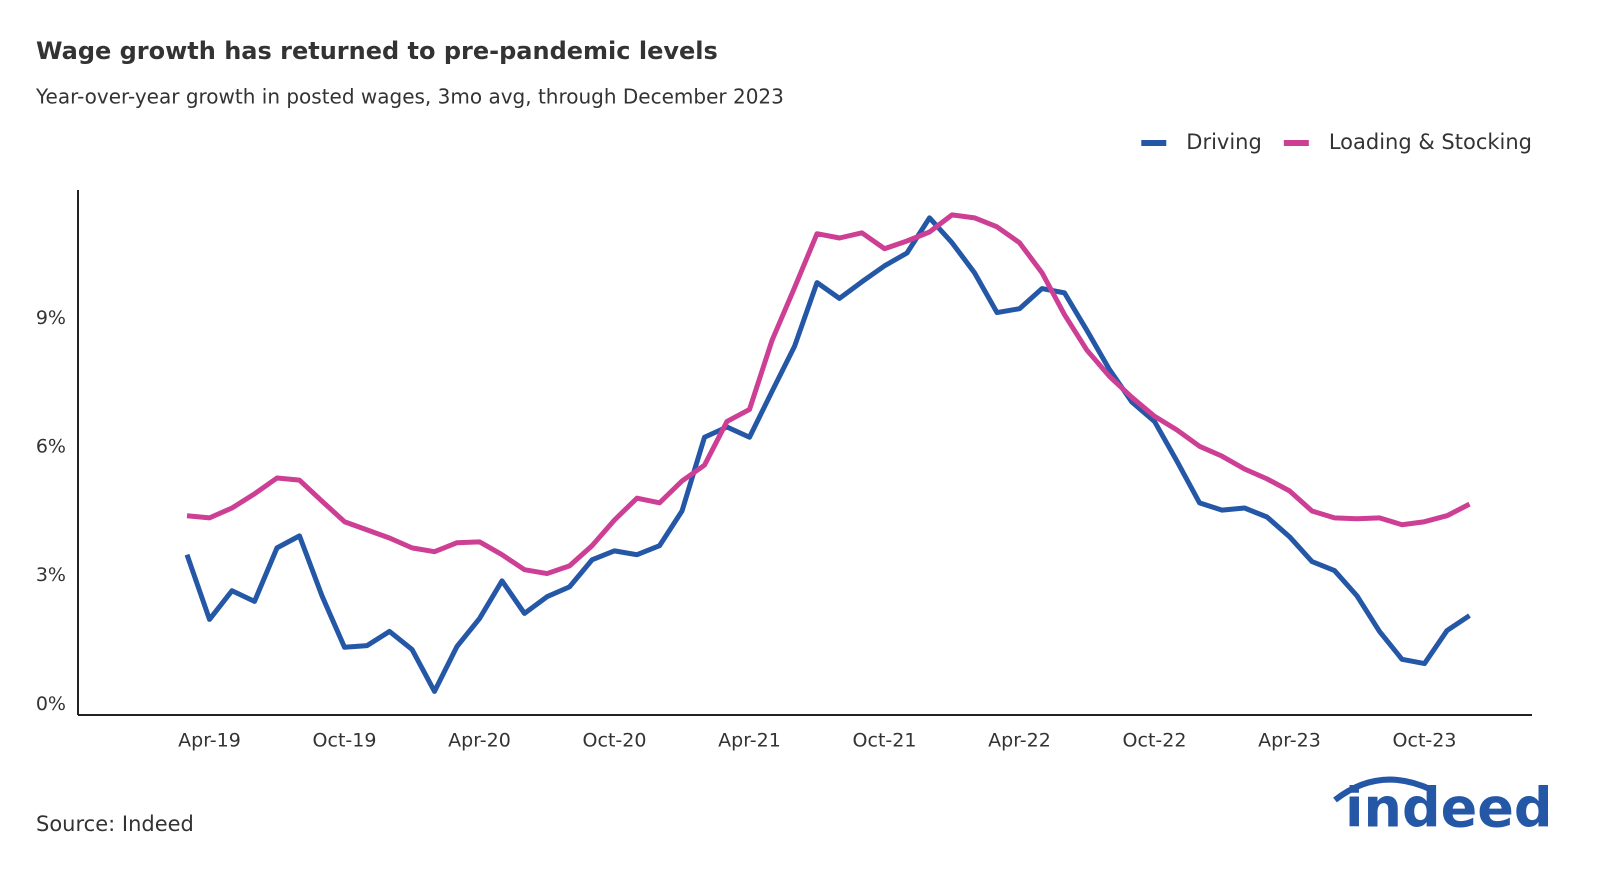  I want to click on y-tick-label: 6%, so click(51, 447).